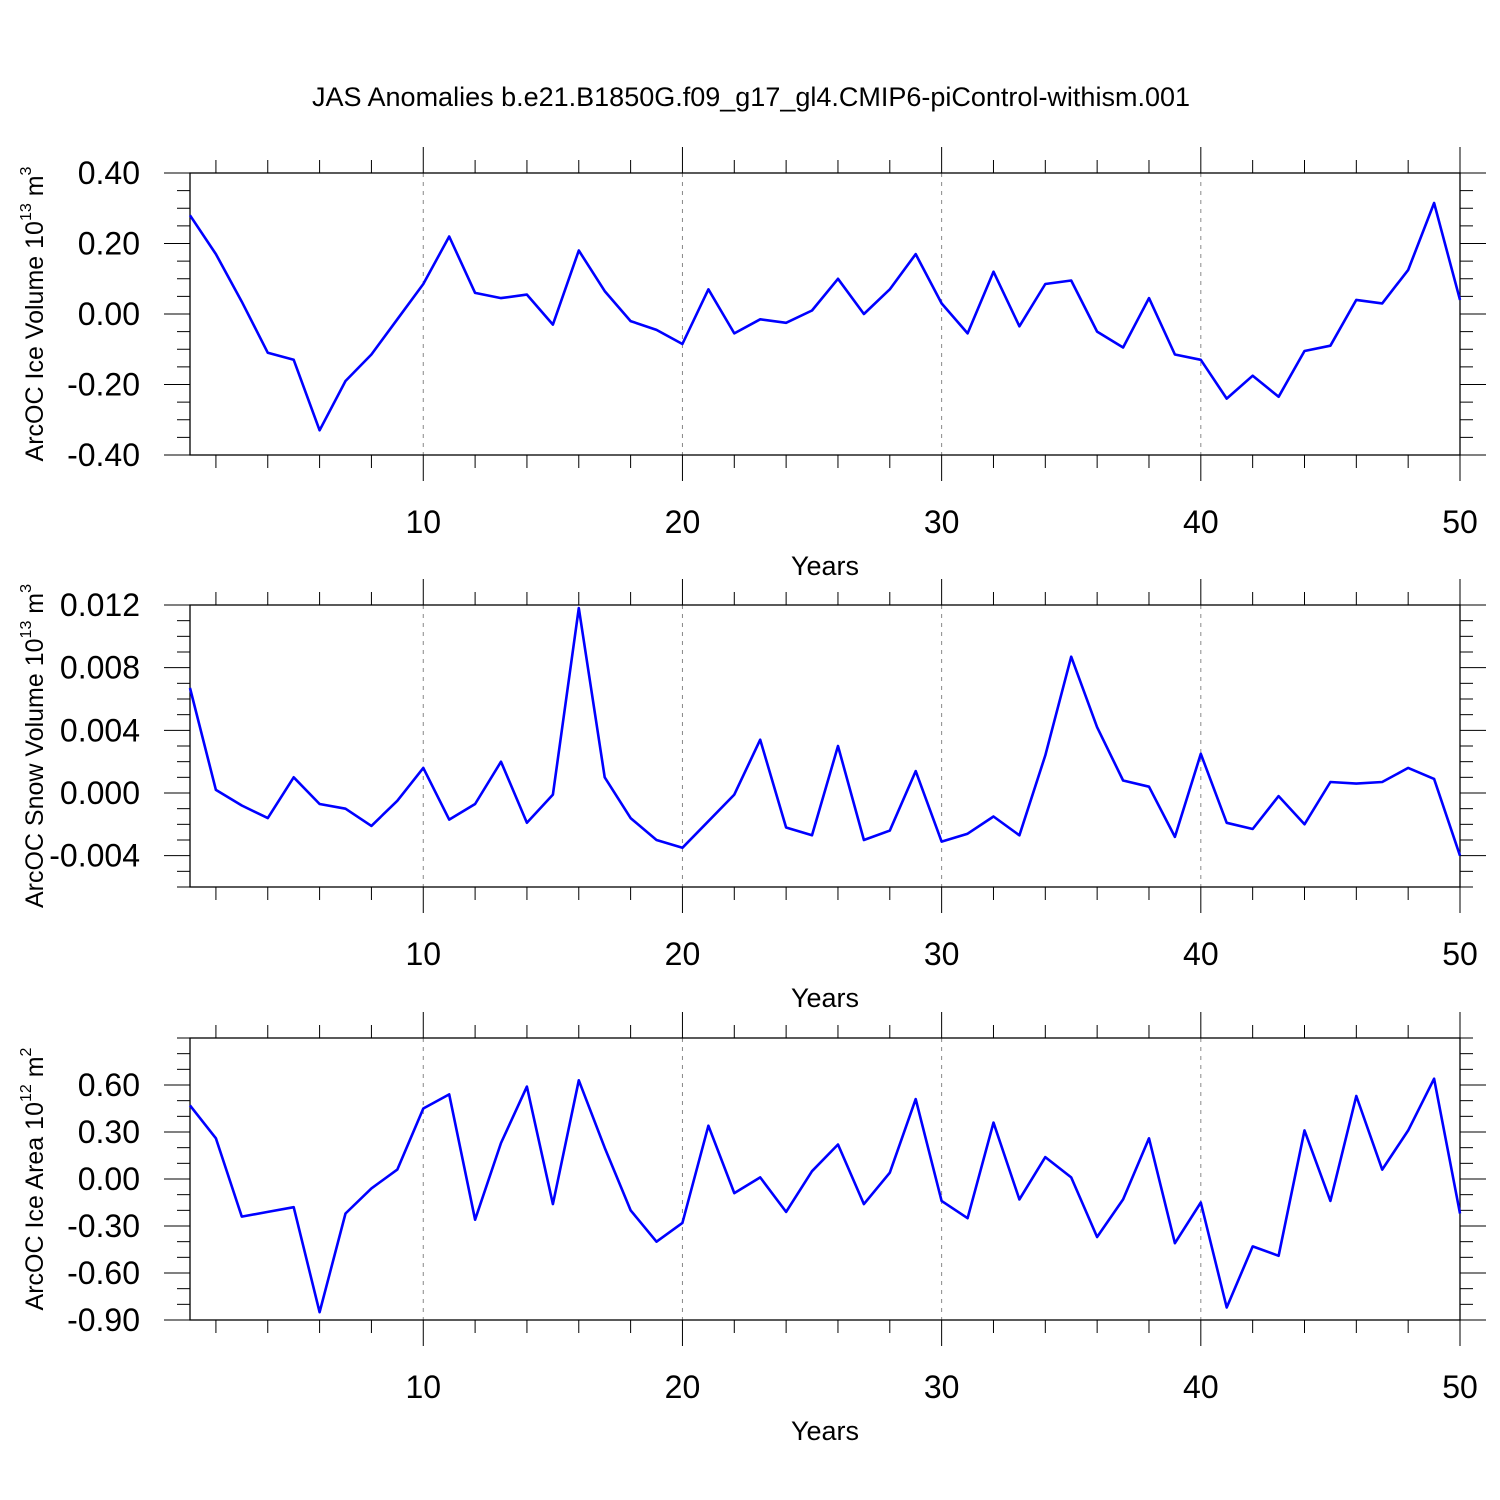 The image size is (1500, 1500). I want to click on y-tick-label: -0.60, so click(103, 1273).